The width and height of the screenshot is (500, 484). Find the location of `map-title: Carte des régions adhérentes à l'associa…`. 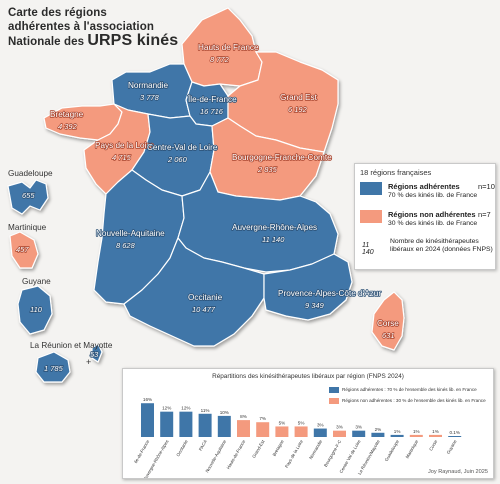

map-title: Carte des régions adhérentes à l'associa… is located at coordinates (103, 27).